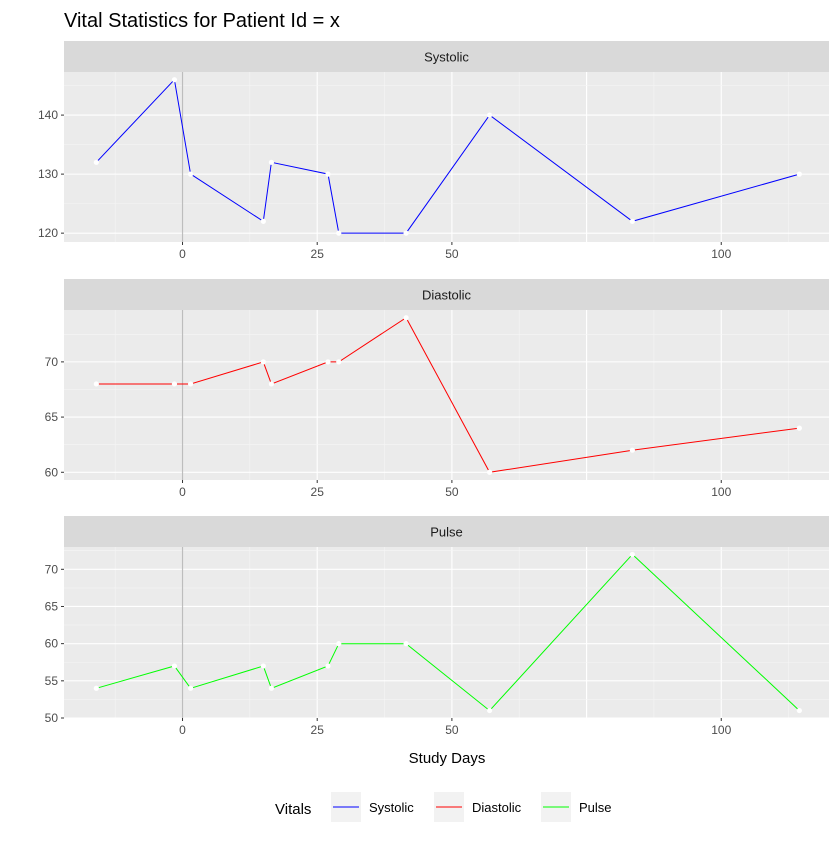 This screenshot has height=845, width=840. I want to click on legend-label: Systolic, so click(391, 807).